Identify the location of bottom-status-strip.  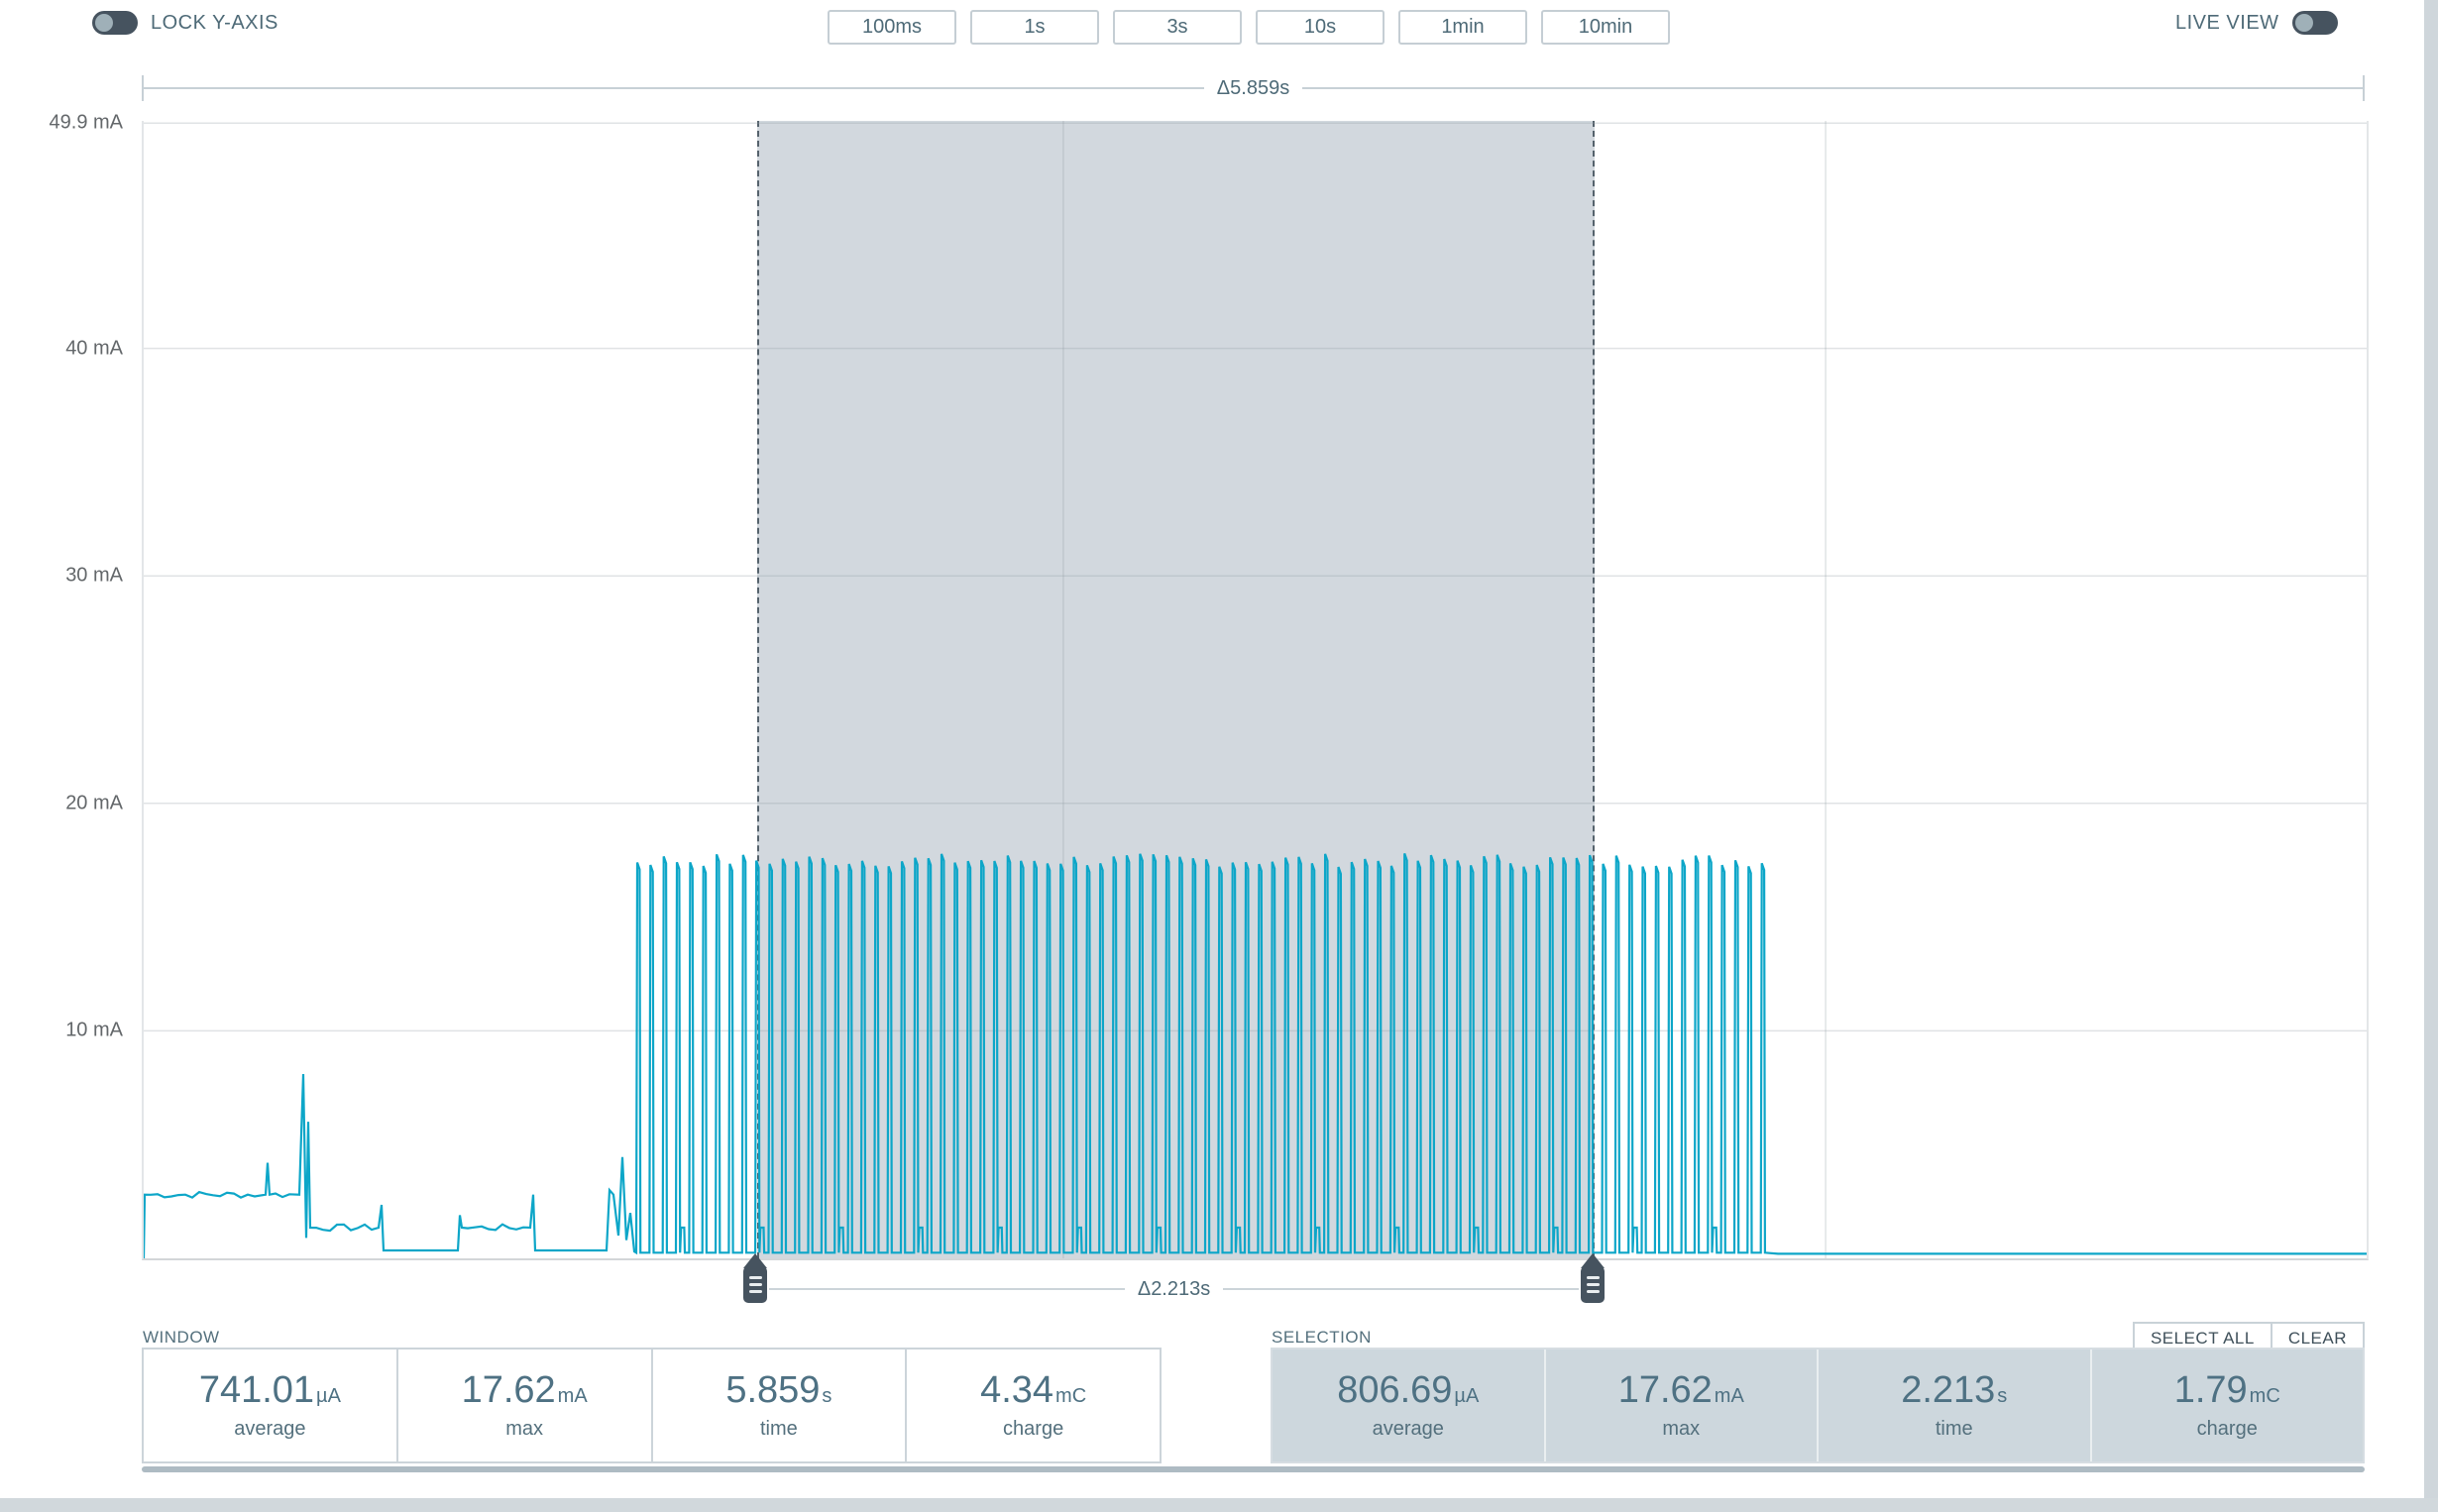
(1219, 1505).